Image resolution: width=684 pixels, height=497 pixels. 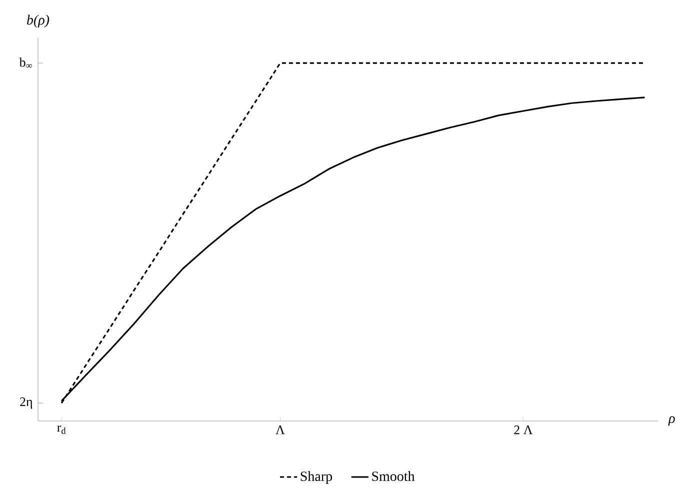 What do you see at coordinates (61, 430) in the screenshot?
I see `x-tick-label: r$_{d}$` at bounding box center [61, 430].